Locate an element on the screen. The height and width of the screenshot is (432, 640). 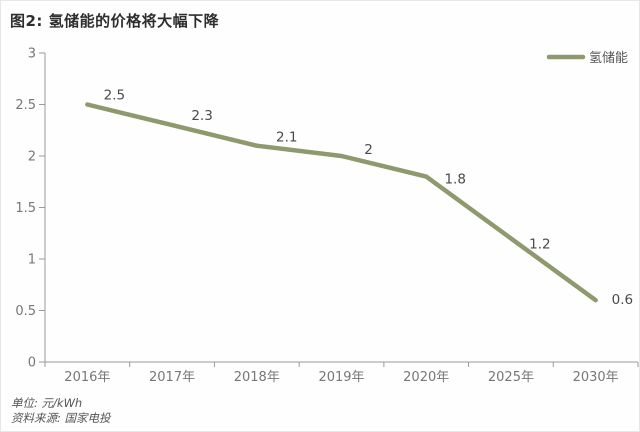
x-axis-tick-label: 2019年 is located at coordinates (341, 377).